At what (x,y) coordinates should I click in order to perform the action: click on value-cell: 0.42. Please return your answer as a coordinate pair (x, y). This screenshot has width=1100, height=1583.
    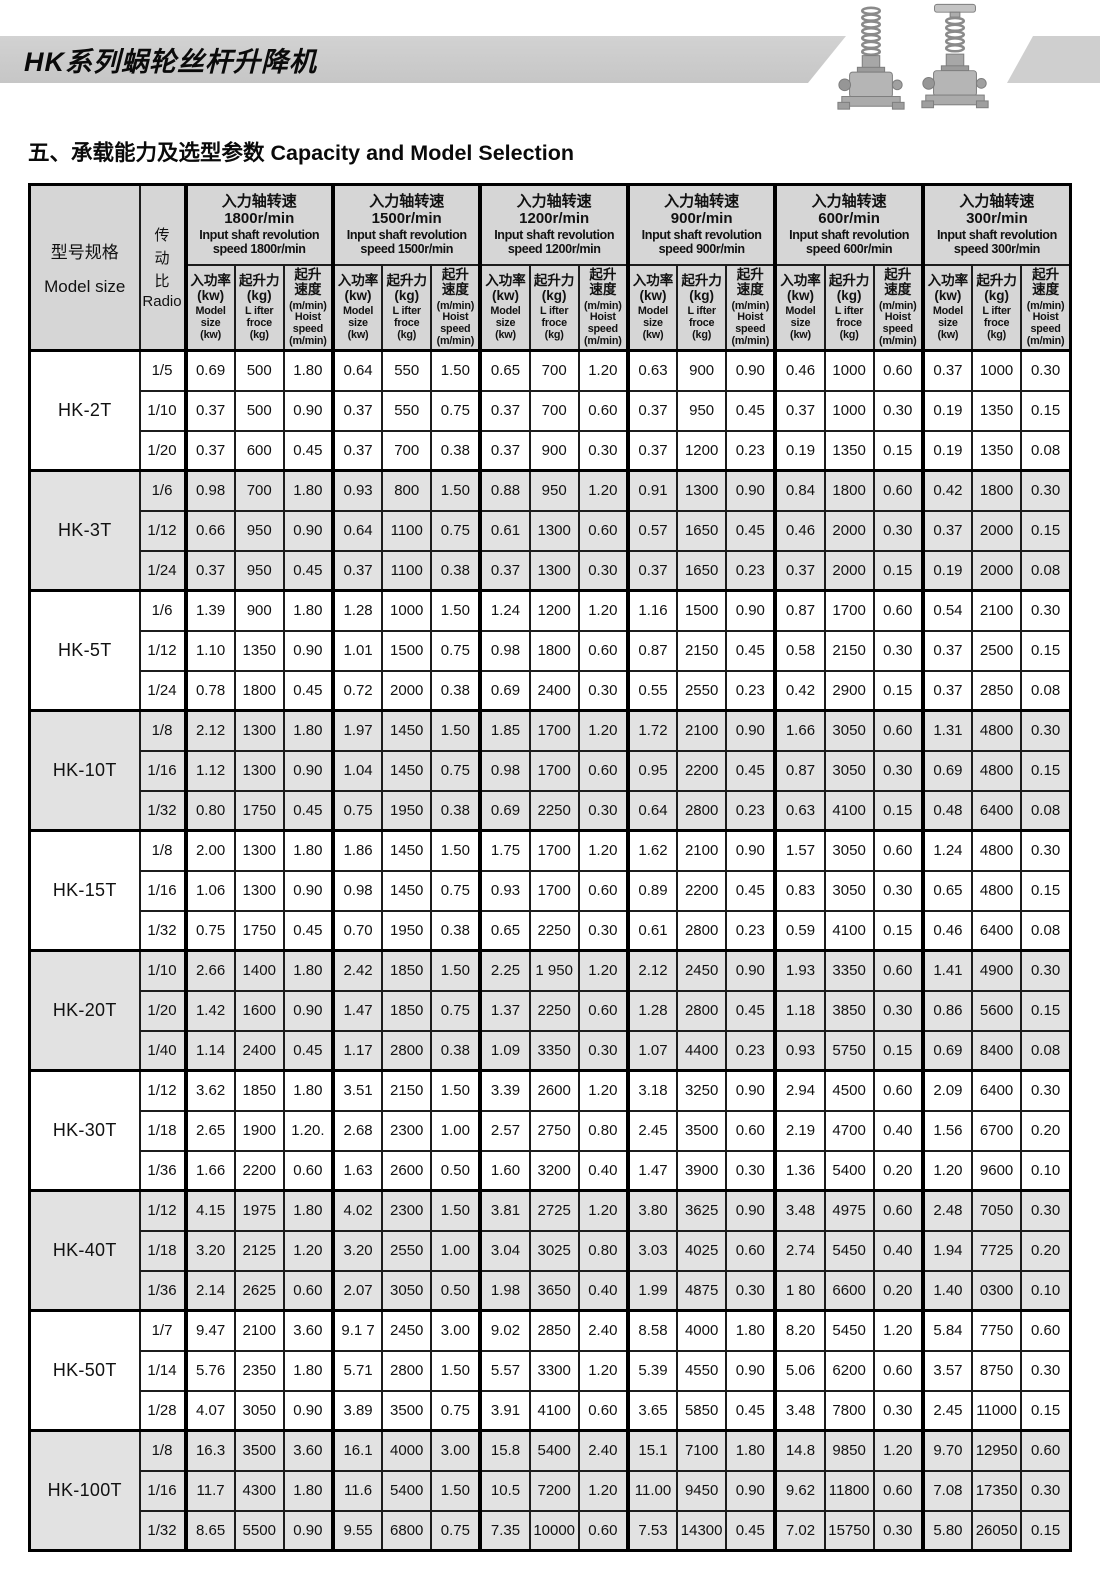
    Looking at the image, I should click on (799, 690).